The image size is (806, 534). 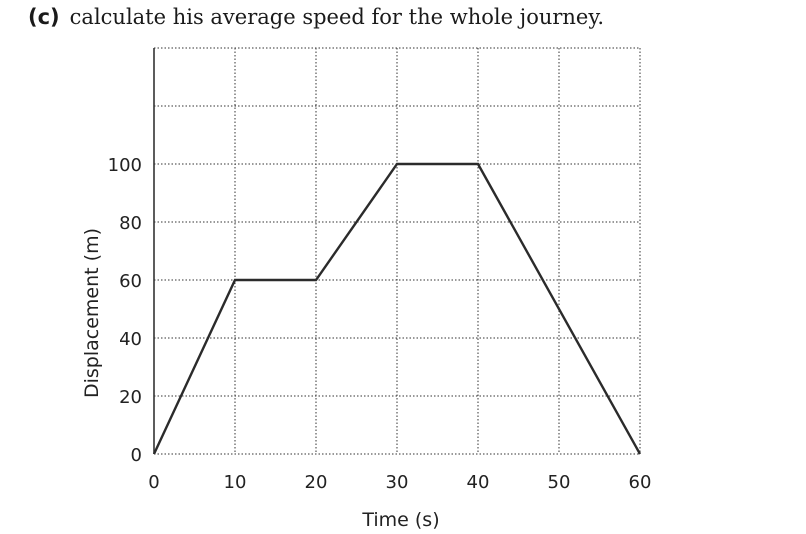 I want to click on x-tick-label: 20, so click(x=316, y=482).